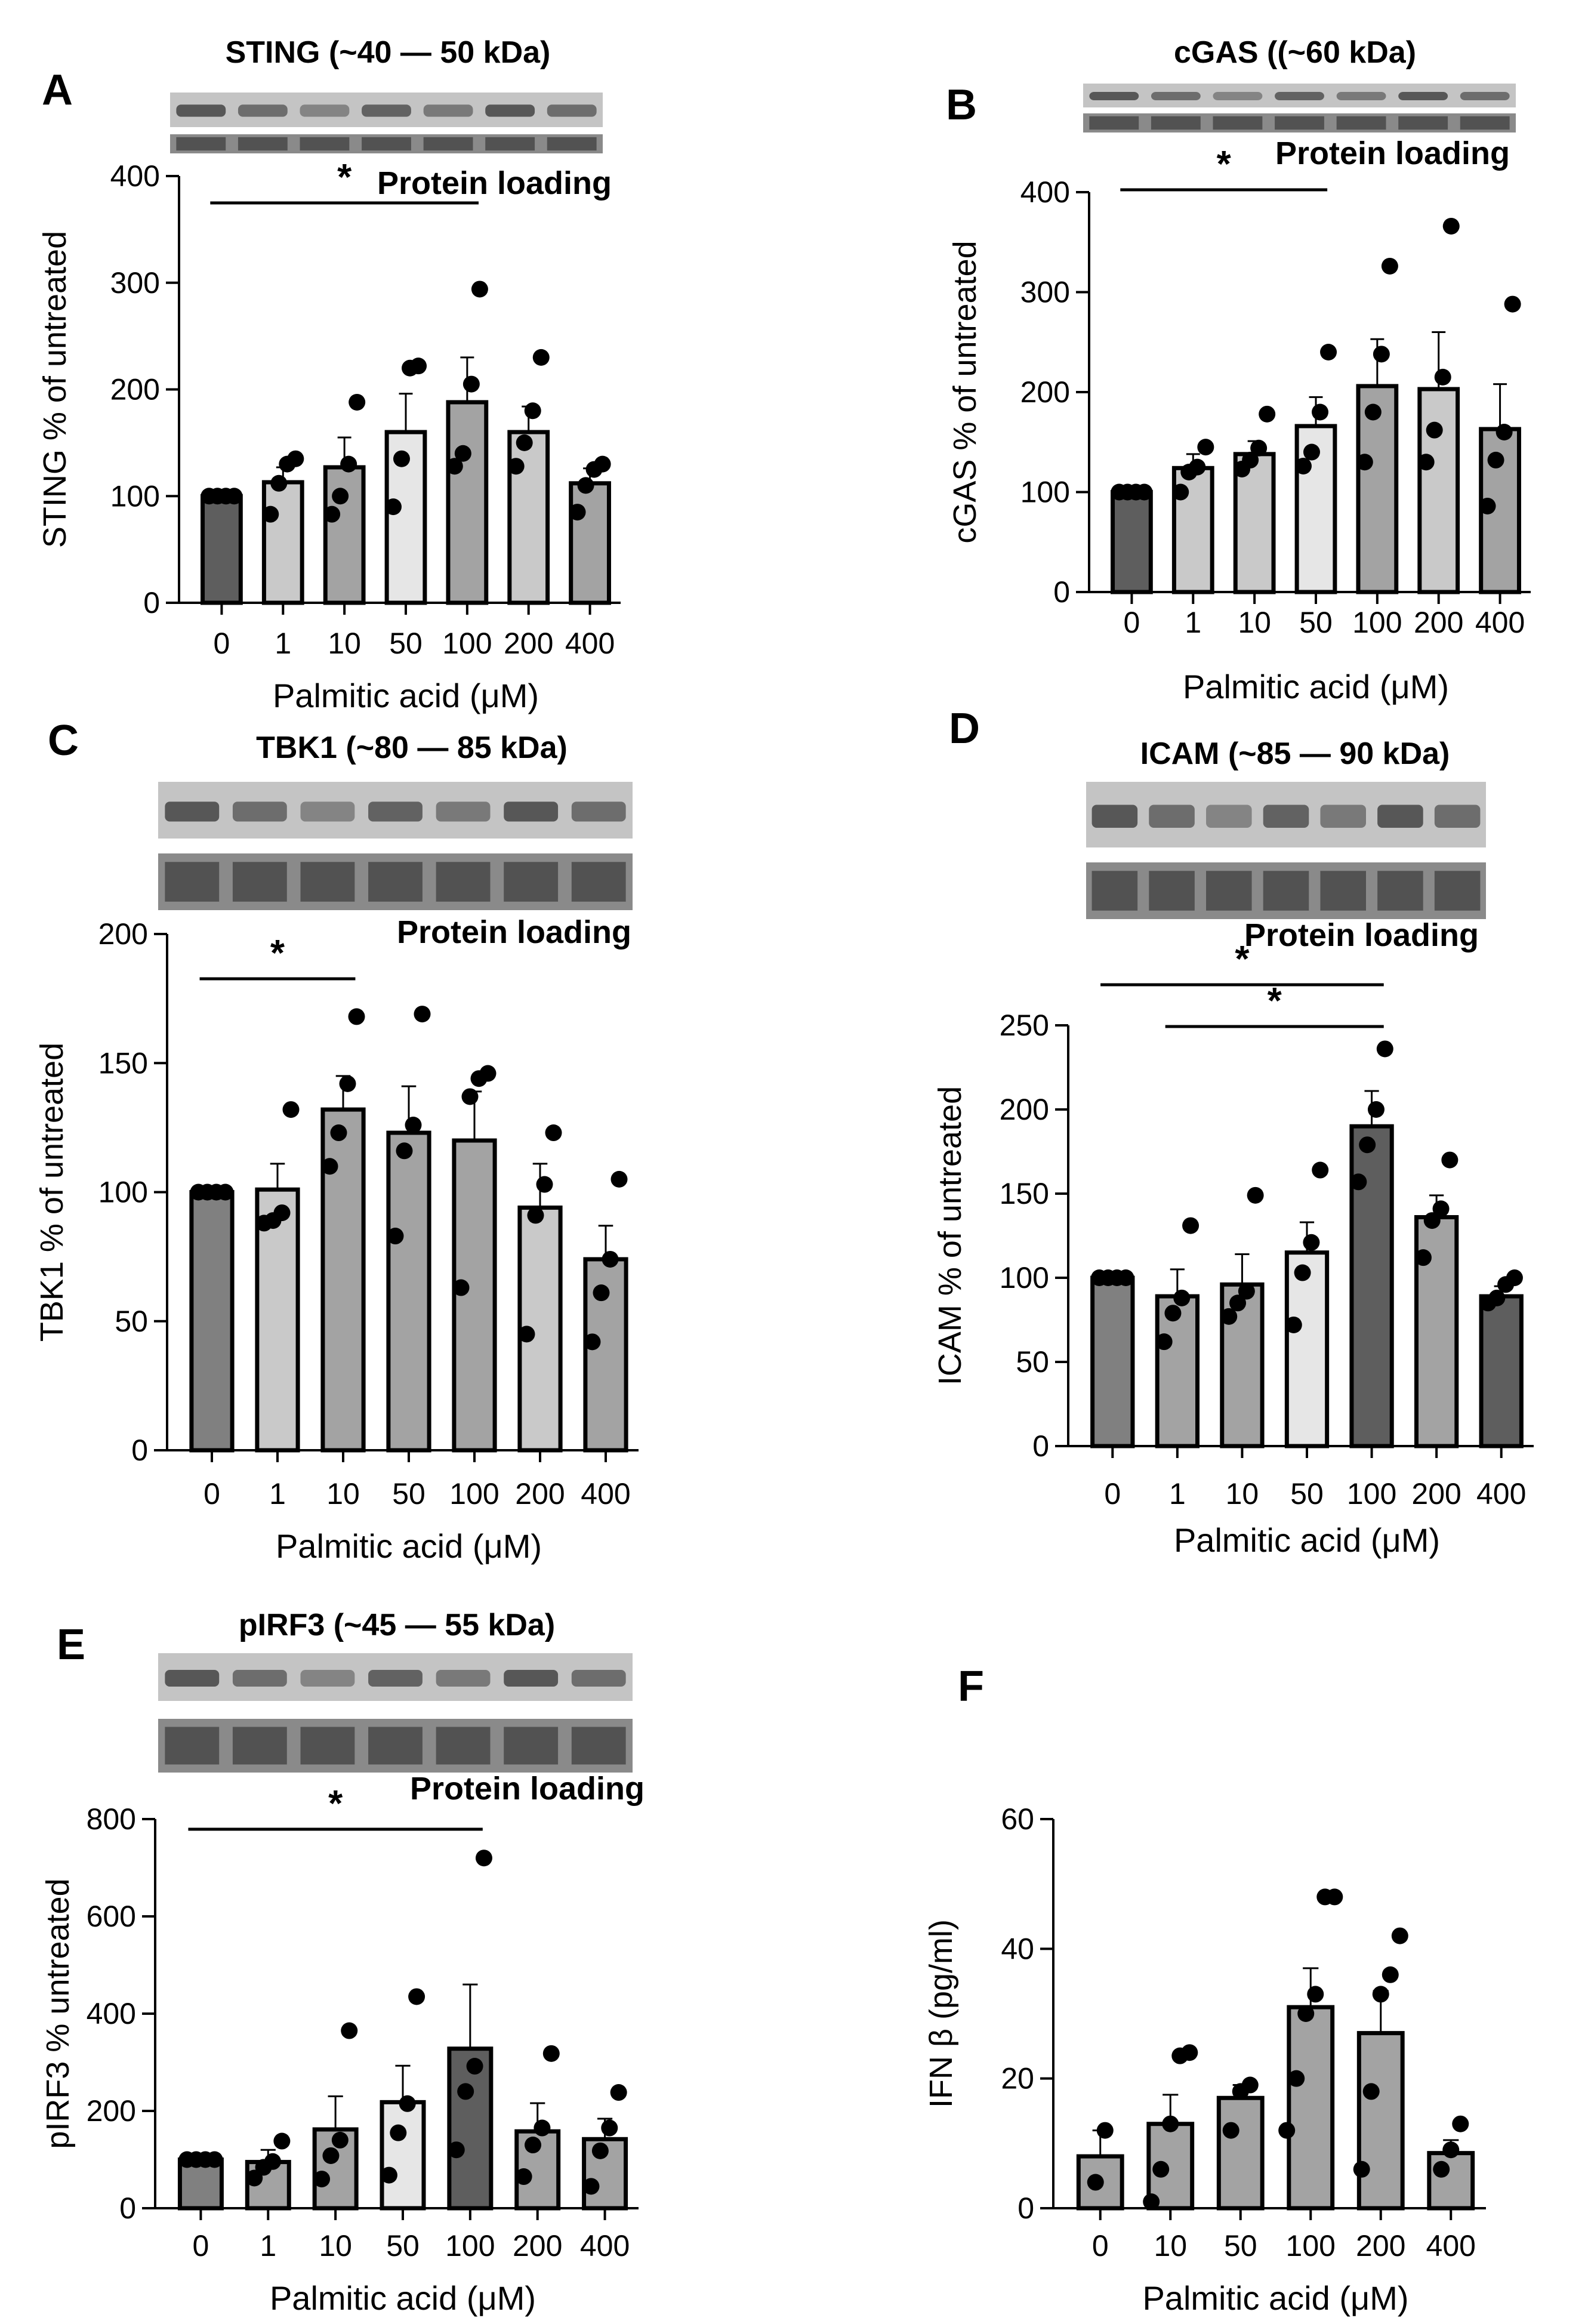  What do you see at coordinates (1045, 493) in the screenshot?
I see `y-tick-label: 100` at bounding box center [1045, 493].